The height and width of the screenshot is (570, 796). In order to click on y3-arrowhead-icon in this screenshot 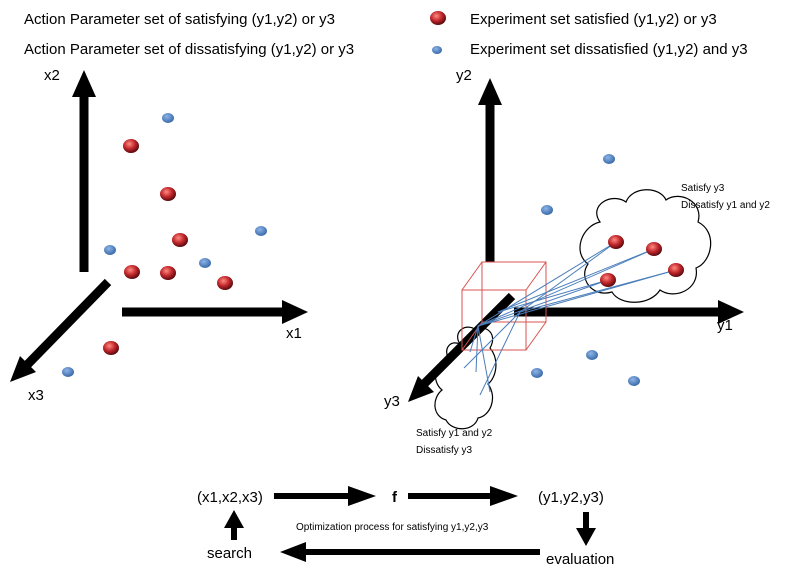, I will do `click(421, 389)`.